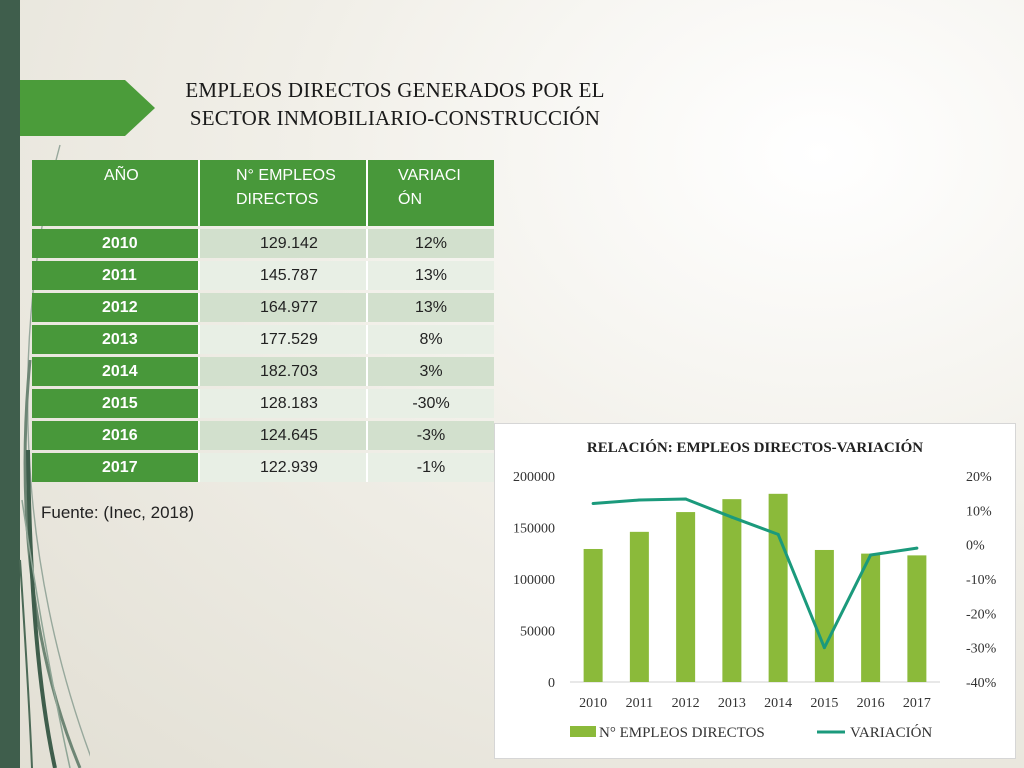  Describe the element at coordinates (431, 467) in the screenshot. I see `cell-variation: -1%` at that location.